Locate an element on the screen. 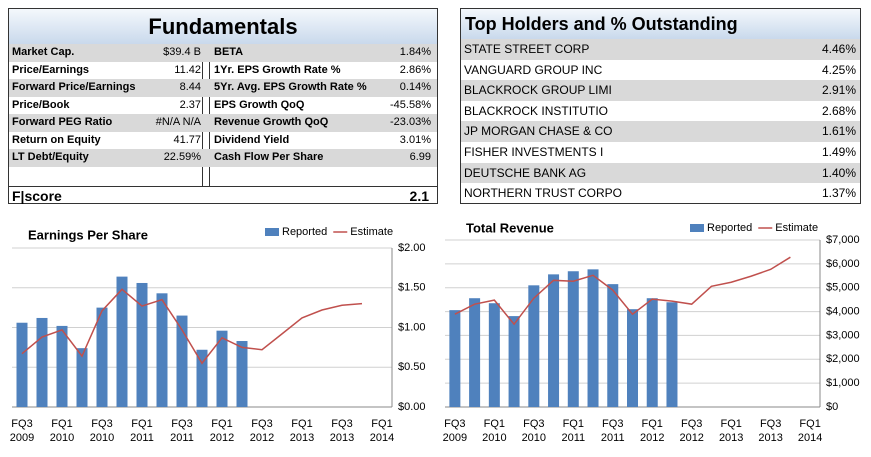 The width and height of the screenshot is (871, 457). cell-value: -45.58% is located at coordinates (410, 104).